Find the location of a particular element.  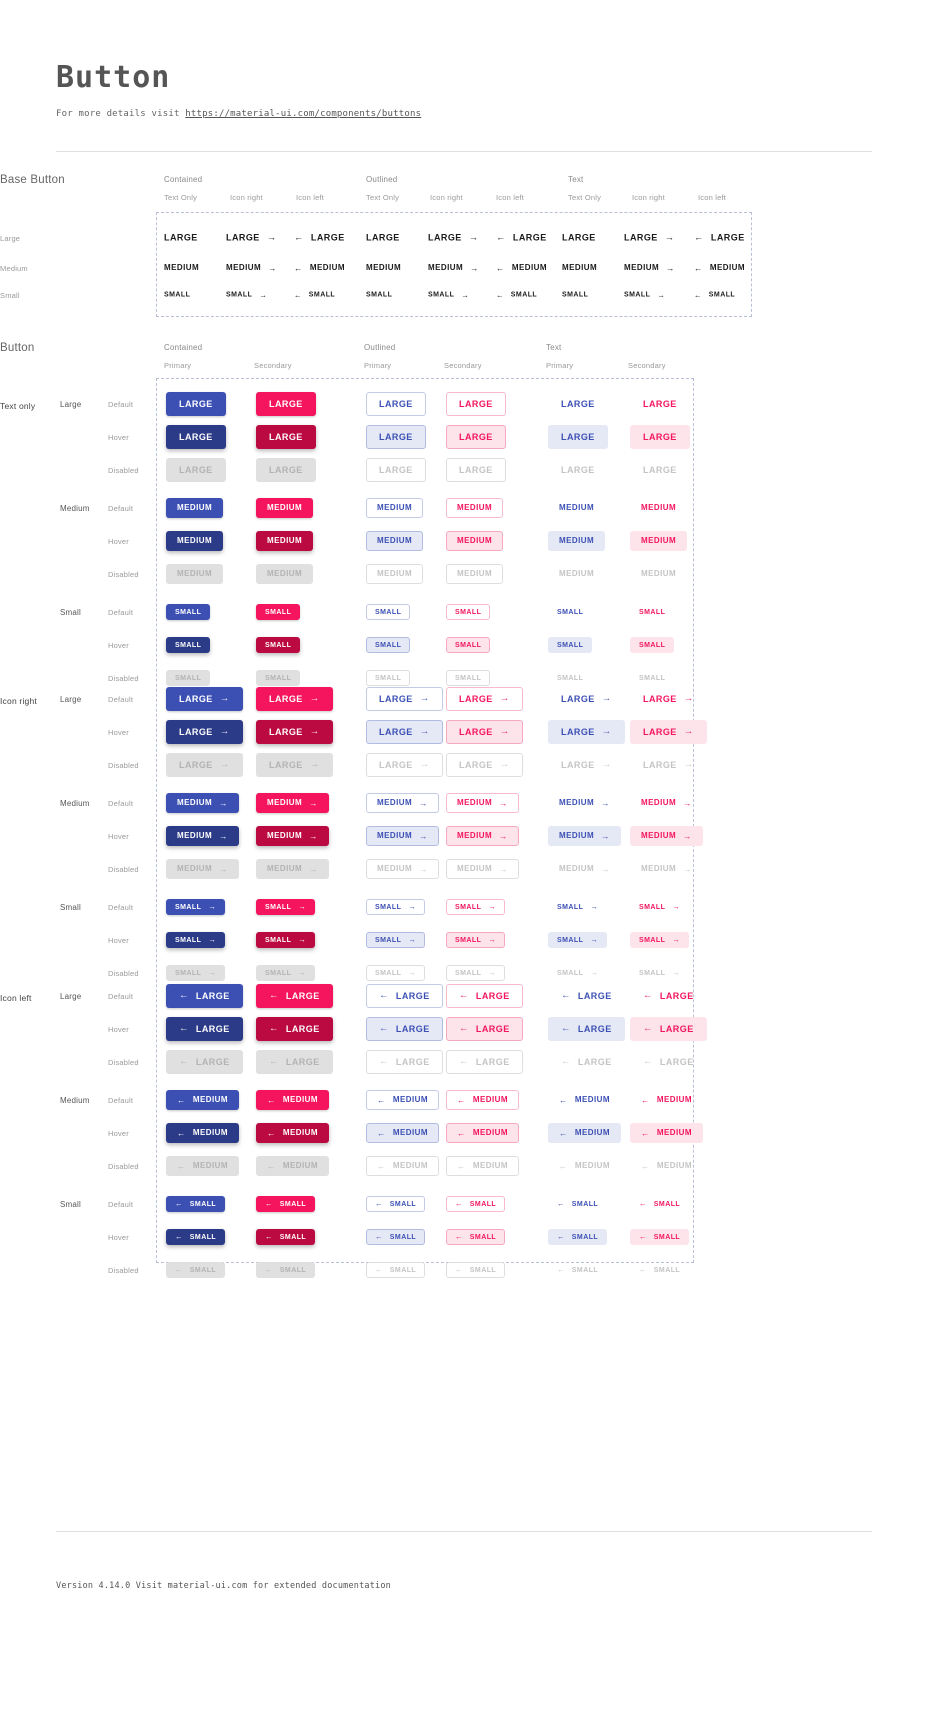

button-text-secondary-small-disabled: ← SMALL is located at coordinates (659, 1270).